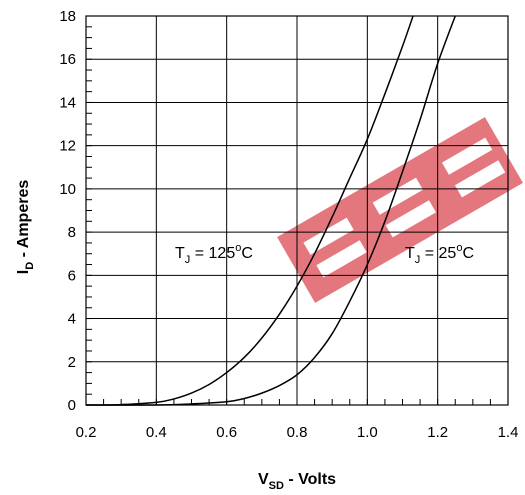 Image resolution: width=525 pixels, height=495 pixels. I want to click on x-tick-label: 0.8, so click(297, 432).